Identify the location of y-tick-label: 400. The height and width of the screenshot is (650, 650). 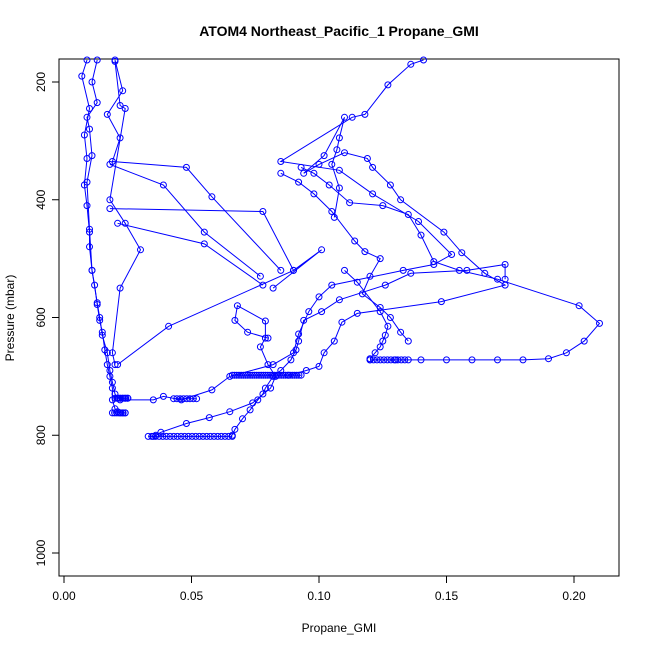
(41, 199).